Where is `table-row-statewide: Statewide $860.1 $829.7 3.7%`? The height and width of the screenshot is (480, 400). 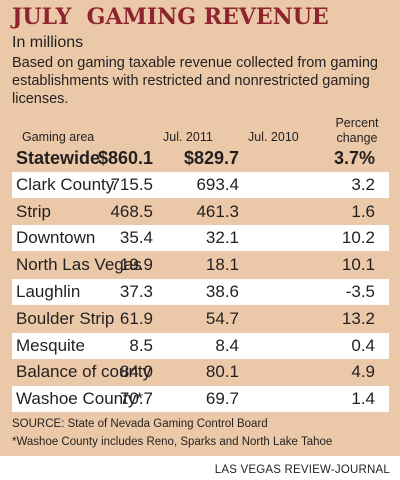
table-row-statewide: Statewide $860.1 $829.7 3.7% is located at coordinates (200, 158).